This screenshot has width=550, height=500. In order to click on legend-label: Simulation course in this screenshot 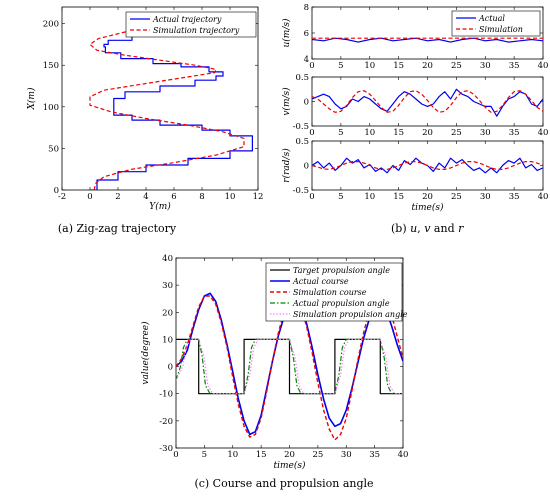, I will do `click(330, 292)`.